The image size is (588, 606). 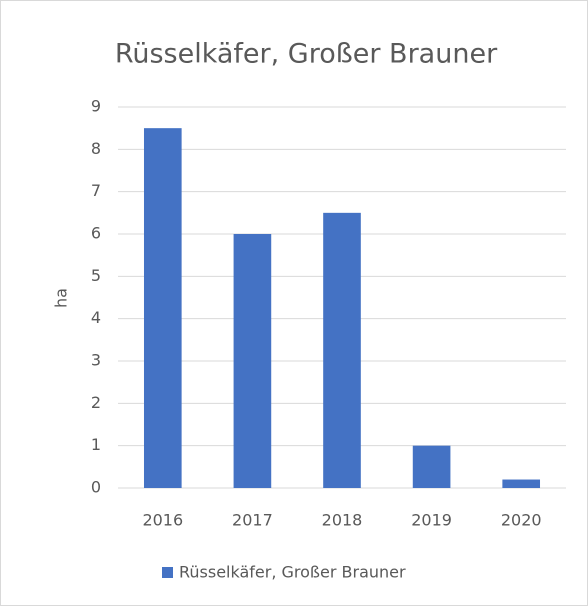 What do you see at coordinates (96, 233) in the screenshot?
I see `y-tick-label: 6` at bounding box center [96, 233].